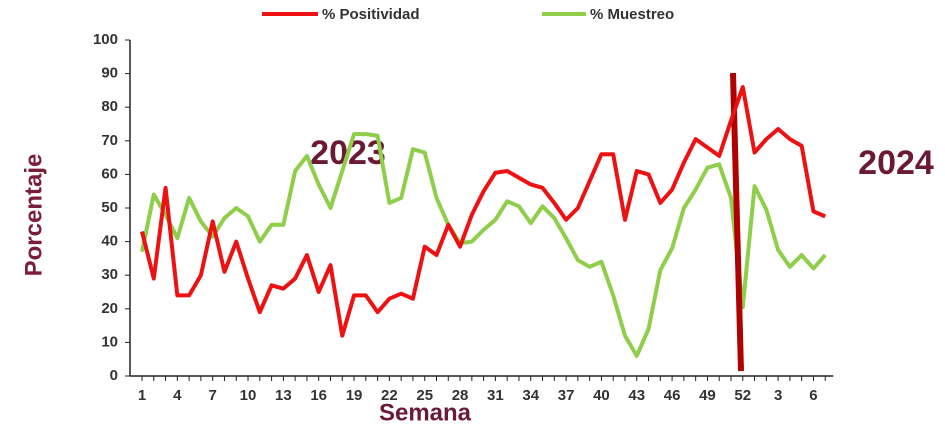 Image resolution: width=945 pixels, height=432 pixels. Describe the element at coordinates (707, 395) in the screenshot. I see `x-tick-label: 49` at that location.